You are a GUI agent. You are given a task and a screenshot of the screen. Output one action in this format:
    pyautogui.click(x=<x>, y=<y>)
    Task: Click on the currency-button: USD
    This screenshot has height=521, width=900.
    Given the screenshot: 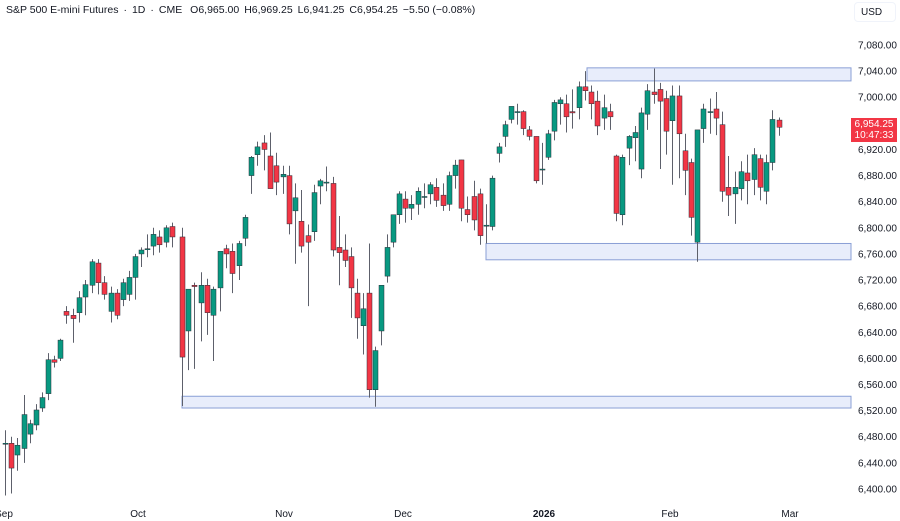 What is the action you would take?
    pyautogui.click(x=875, y=12)
    